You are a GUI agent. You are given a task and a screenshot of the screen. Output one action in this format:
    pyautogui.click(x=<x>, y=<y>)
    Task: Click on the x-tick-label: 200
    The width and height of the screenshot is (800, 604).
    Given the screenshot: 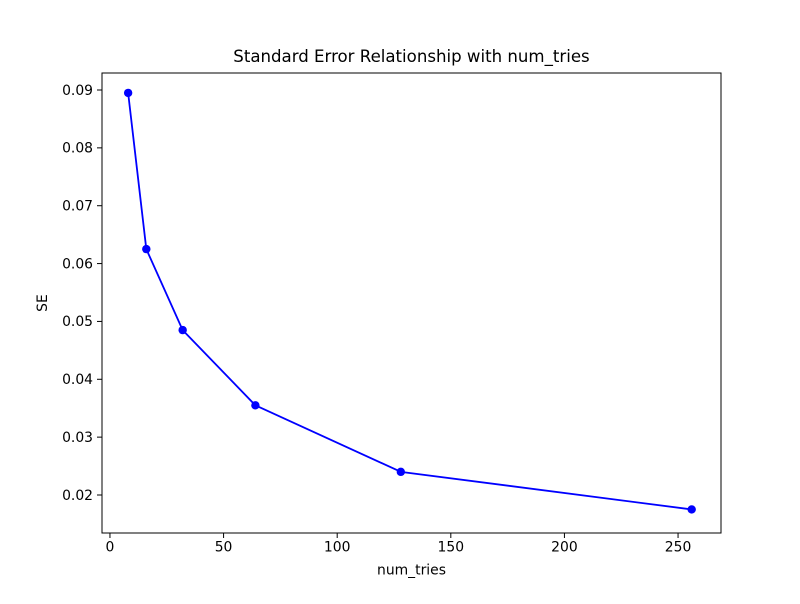 What is the action you would take?
    pyautogui.click(x=564, y=548)
    